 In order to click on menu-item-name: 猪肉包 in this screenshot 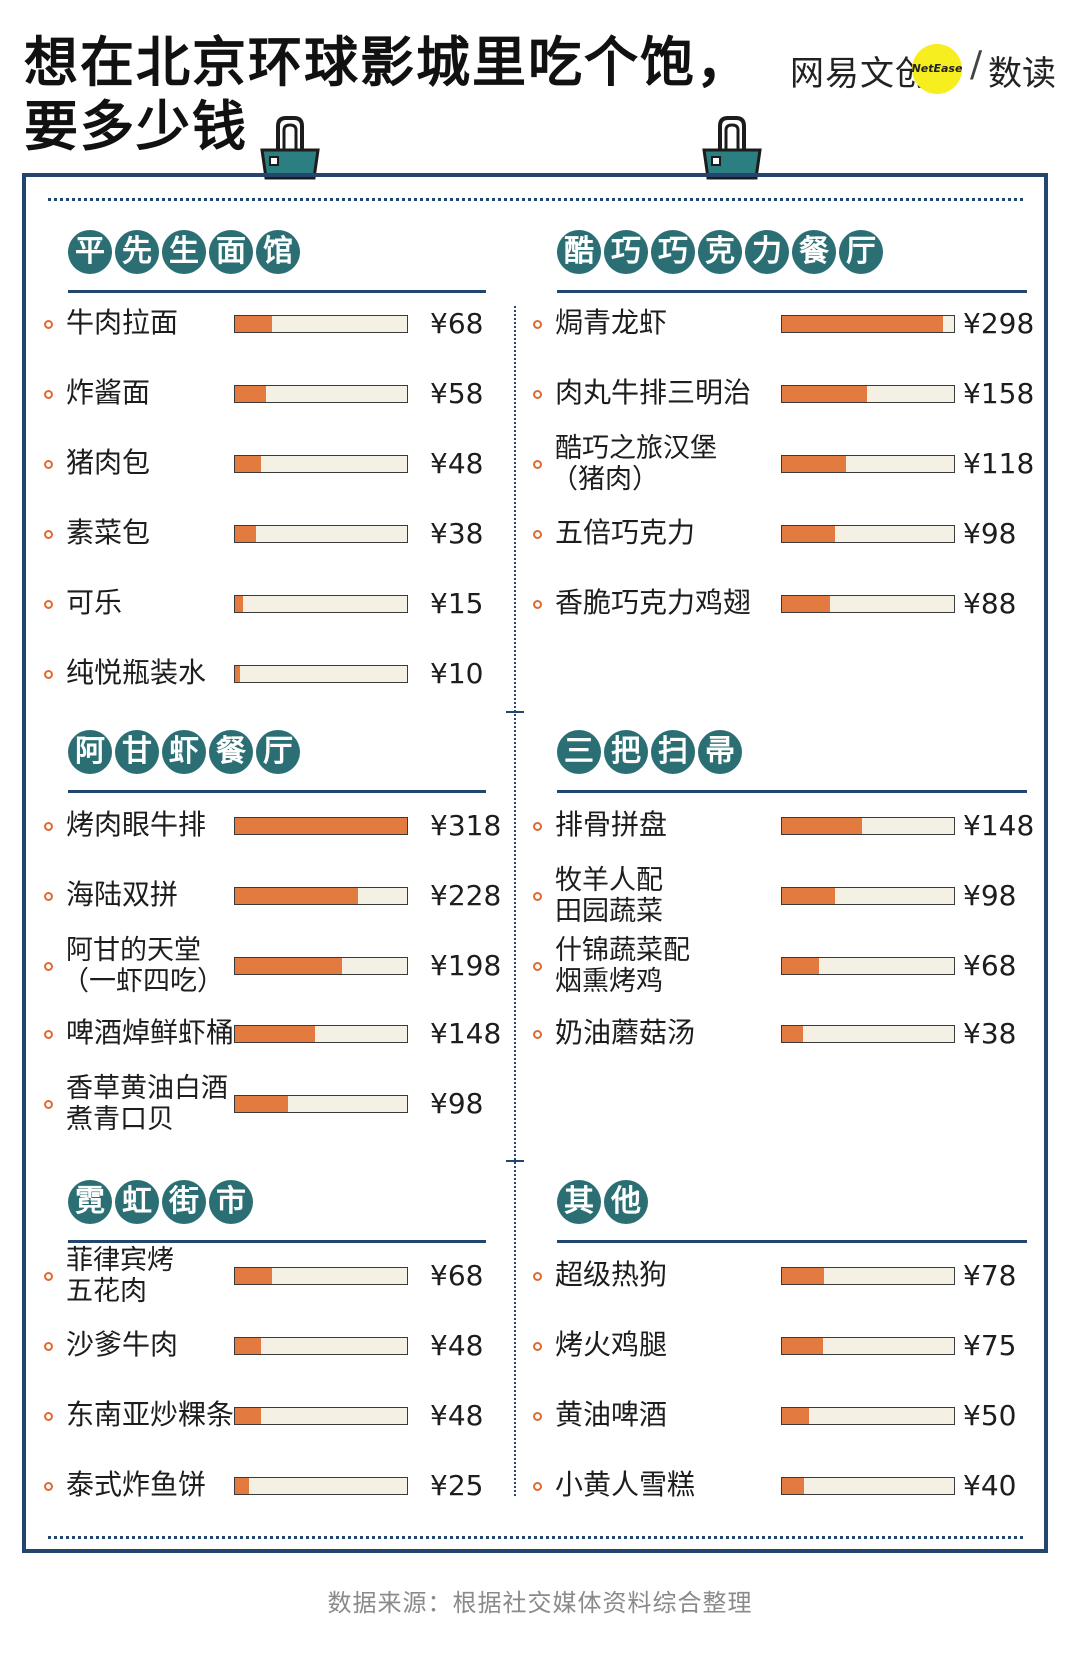, I will do `click(108, 463)`.